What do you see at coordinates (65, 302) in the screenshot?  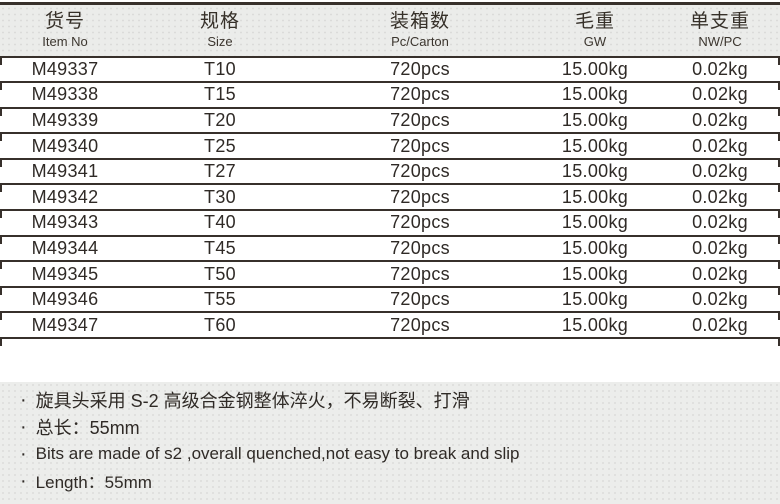 I see `cell-item-no: M49346` at bounding box center [65, 302].